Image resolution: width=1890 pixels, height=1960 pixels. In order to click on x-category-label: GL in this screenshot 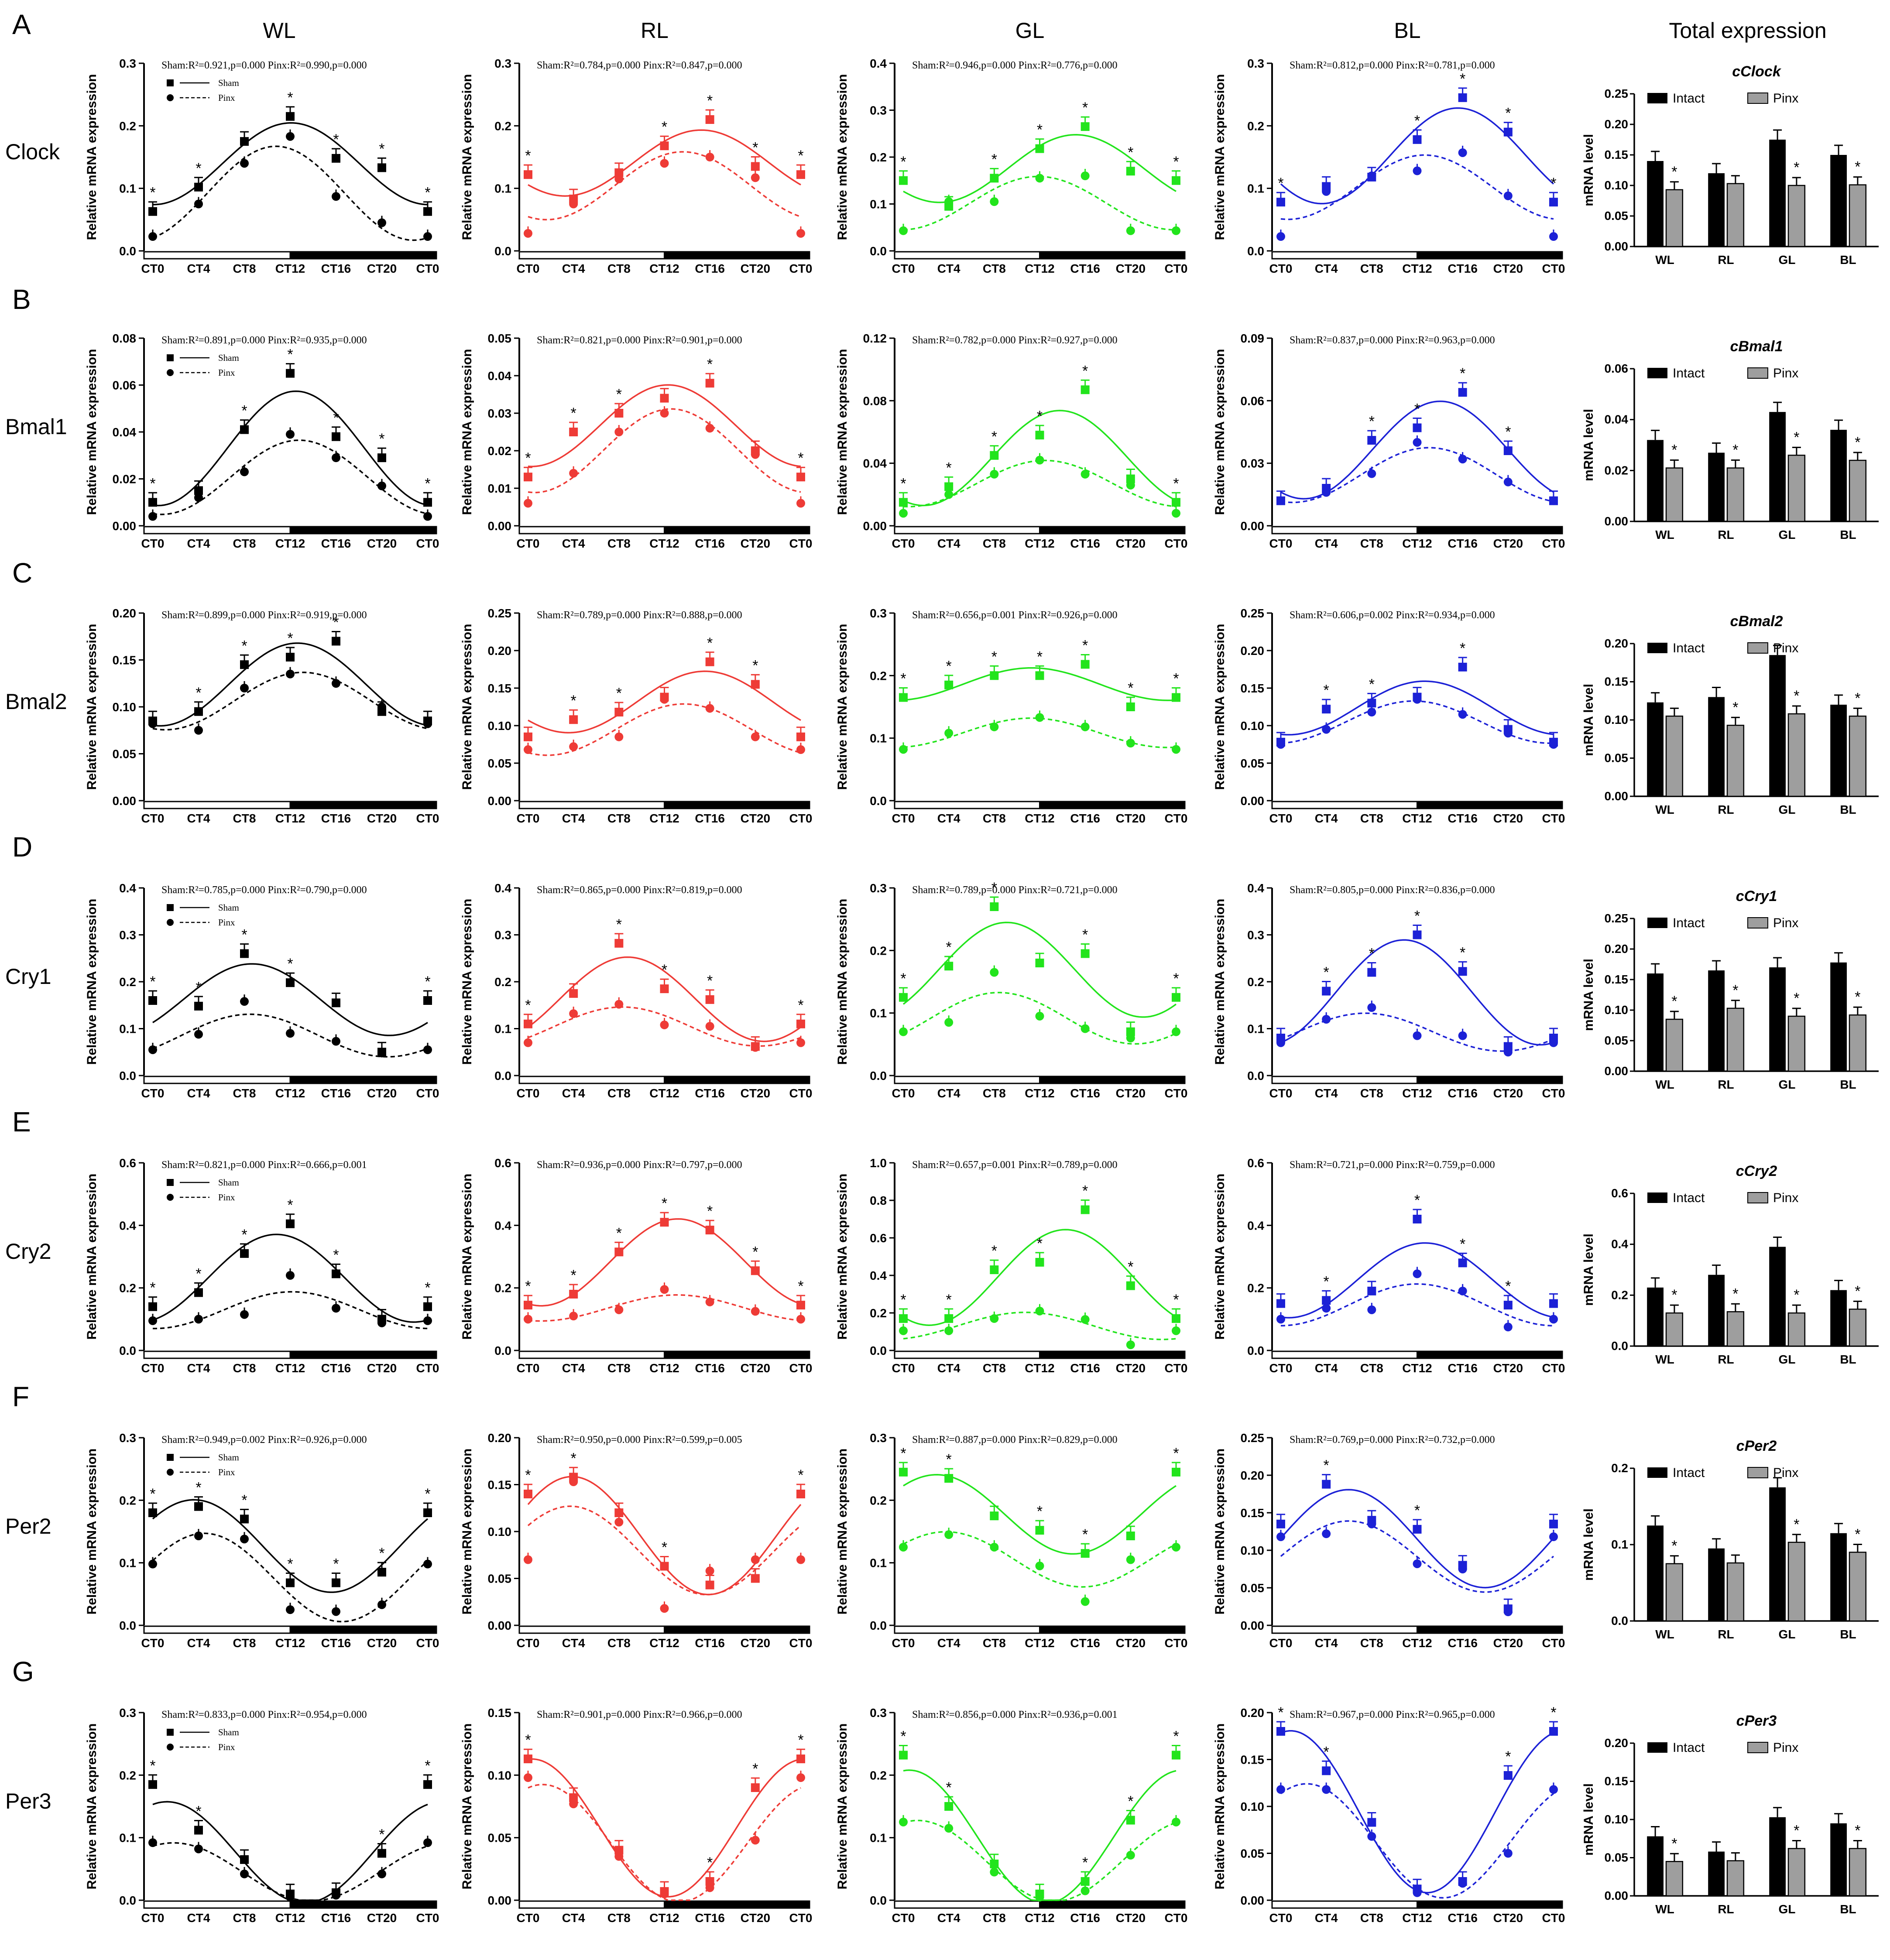, I will do `click(1787, 1360)`.